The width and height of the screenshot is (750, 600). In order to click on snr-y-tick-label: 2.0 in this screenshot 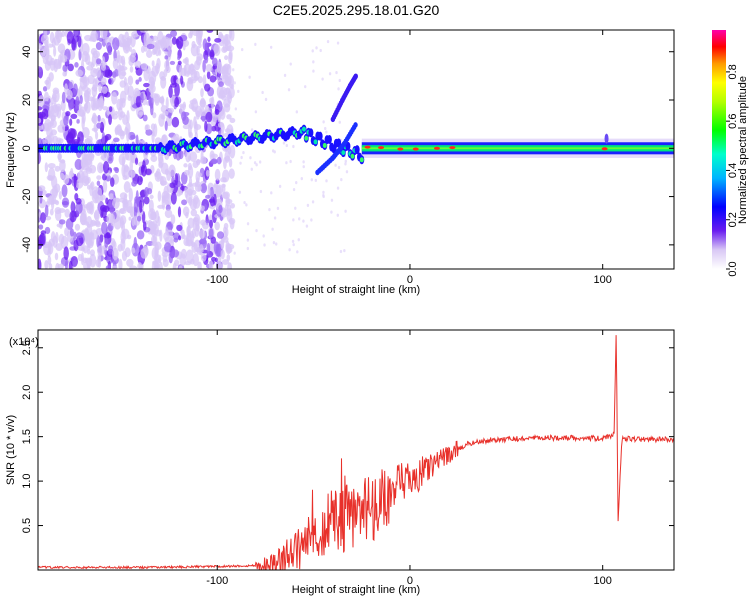, I will do `click(27, 392)`.